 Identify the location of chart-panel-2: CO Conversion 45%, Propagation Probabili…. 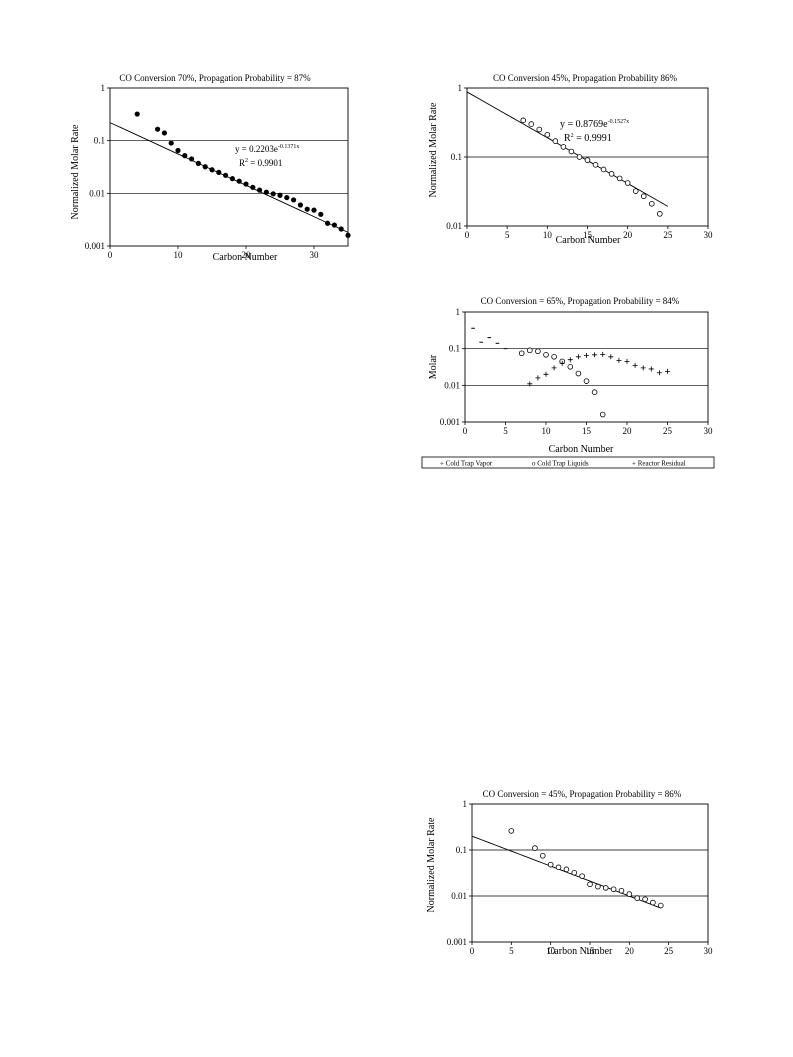
(570, 170).